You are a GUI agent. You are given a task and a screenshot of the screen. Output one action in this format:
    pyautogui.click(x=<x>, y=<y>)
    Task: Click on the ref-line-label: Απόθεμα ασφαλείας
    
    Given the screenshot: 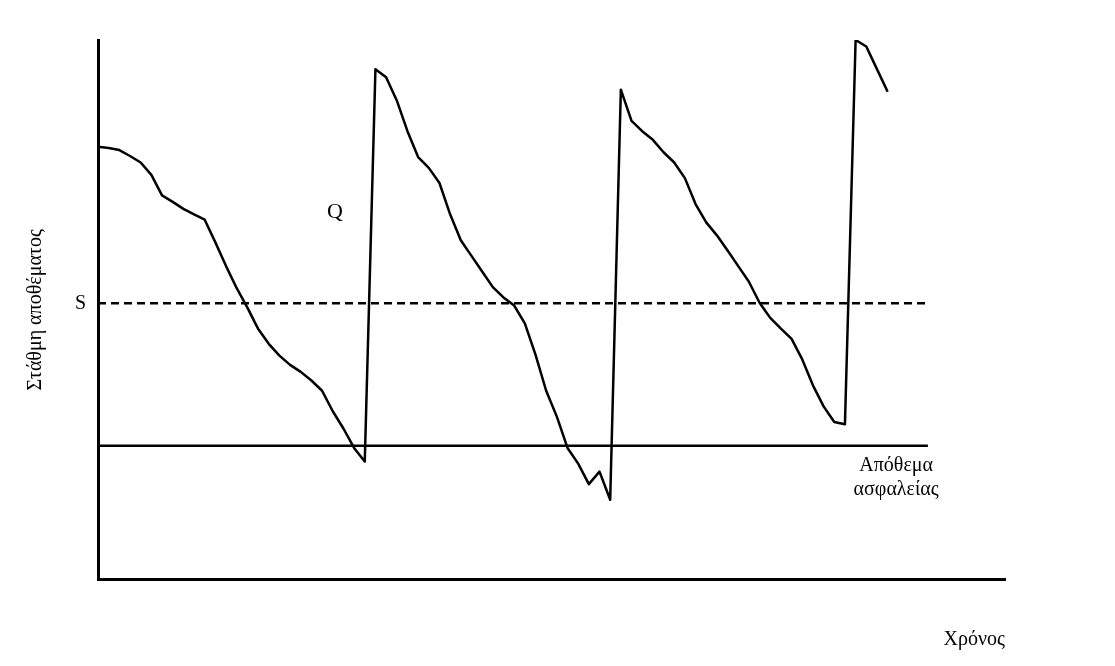 What is the action you would take?
    pyautogui.click(x=896, y=477)
    